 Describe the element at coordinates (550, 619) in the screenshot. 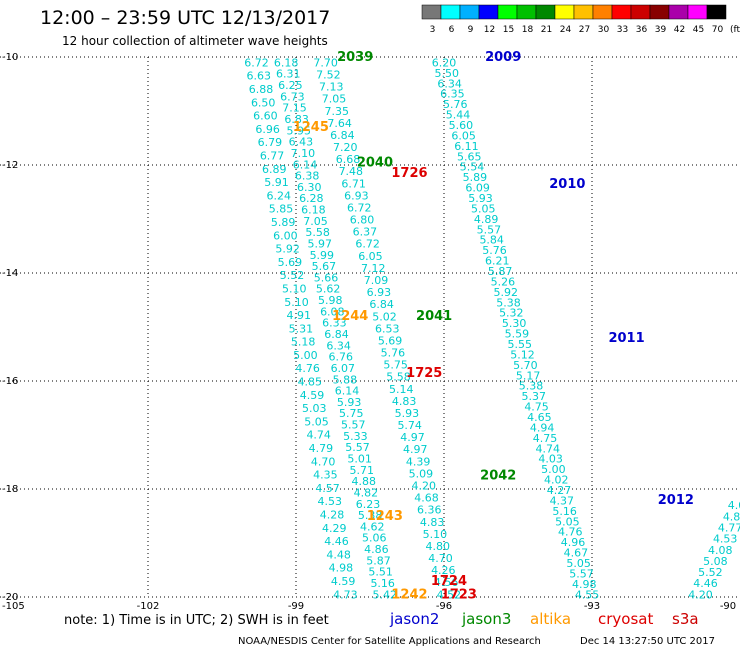

I see `legend-item: altika` at that location.